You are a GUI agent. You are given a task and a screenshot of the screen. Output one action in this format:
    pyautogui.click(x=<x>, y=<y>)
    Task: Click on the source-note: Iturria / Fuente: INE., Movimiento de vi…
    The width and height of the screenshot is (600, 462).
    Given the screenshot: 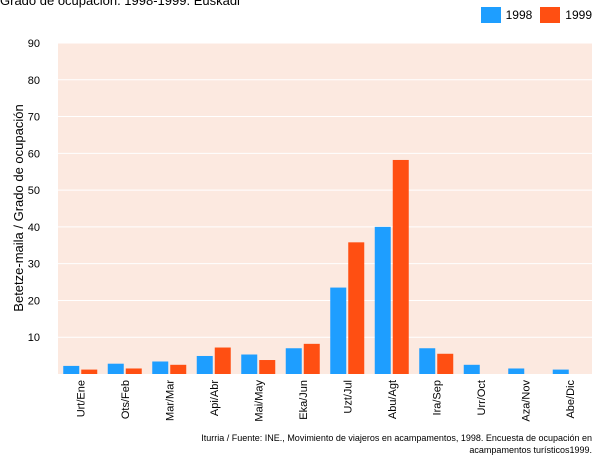 What is the action you would take?
    pyautogui.click(x=332, y=444)
    